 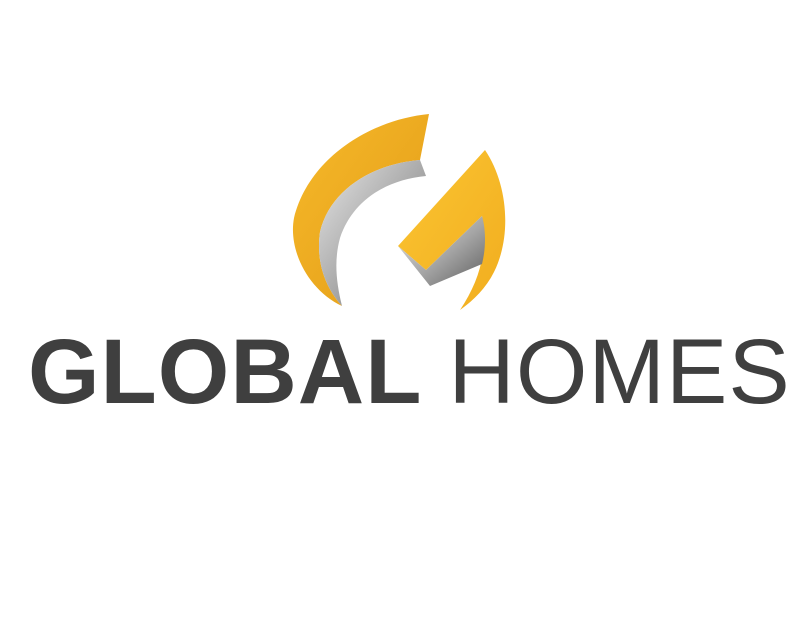 What do you see at coordinates (372, 233) in the screenshot?
I see `emblem-left-bevel` at bounding box center [372, 233].